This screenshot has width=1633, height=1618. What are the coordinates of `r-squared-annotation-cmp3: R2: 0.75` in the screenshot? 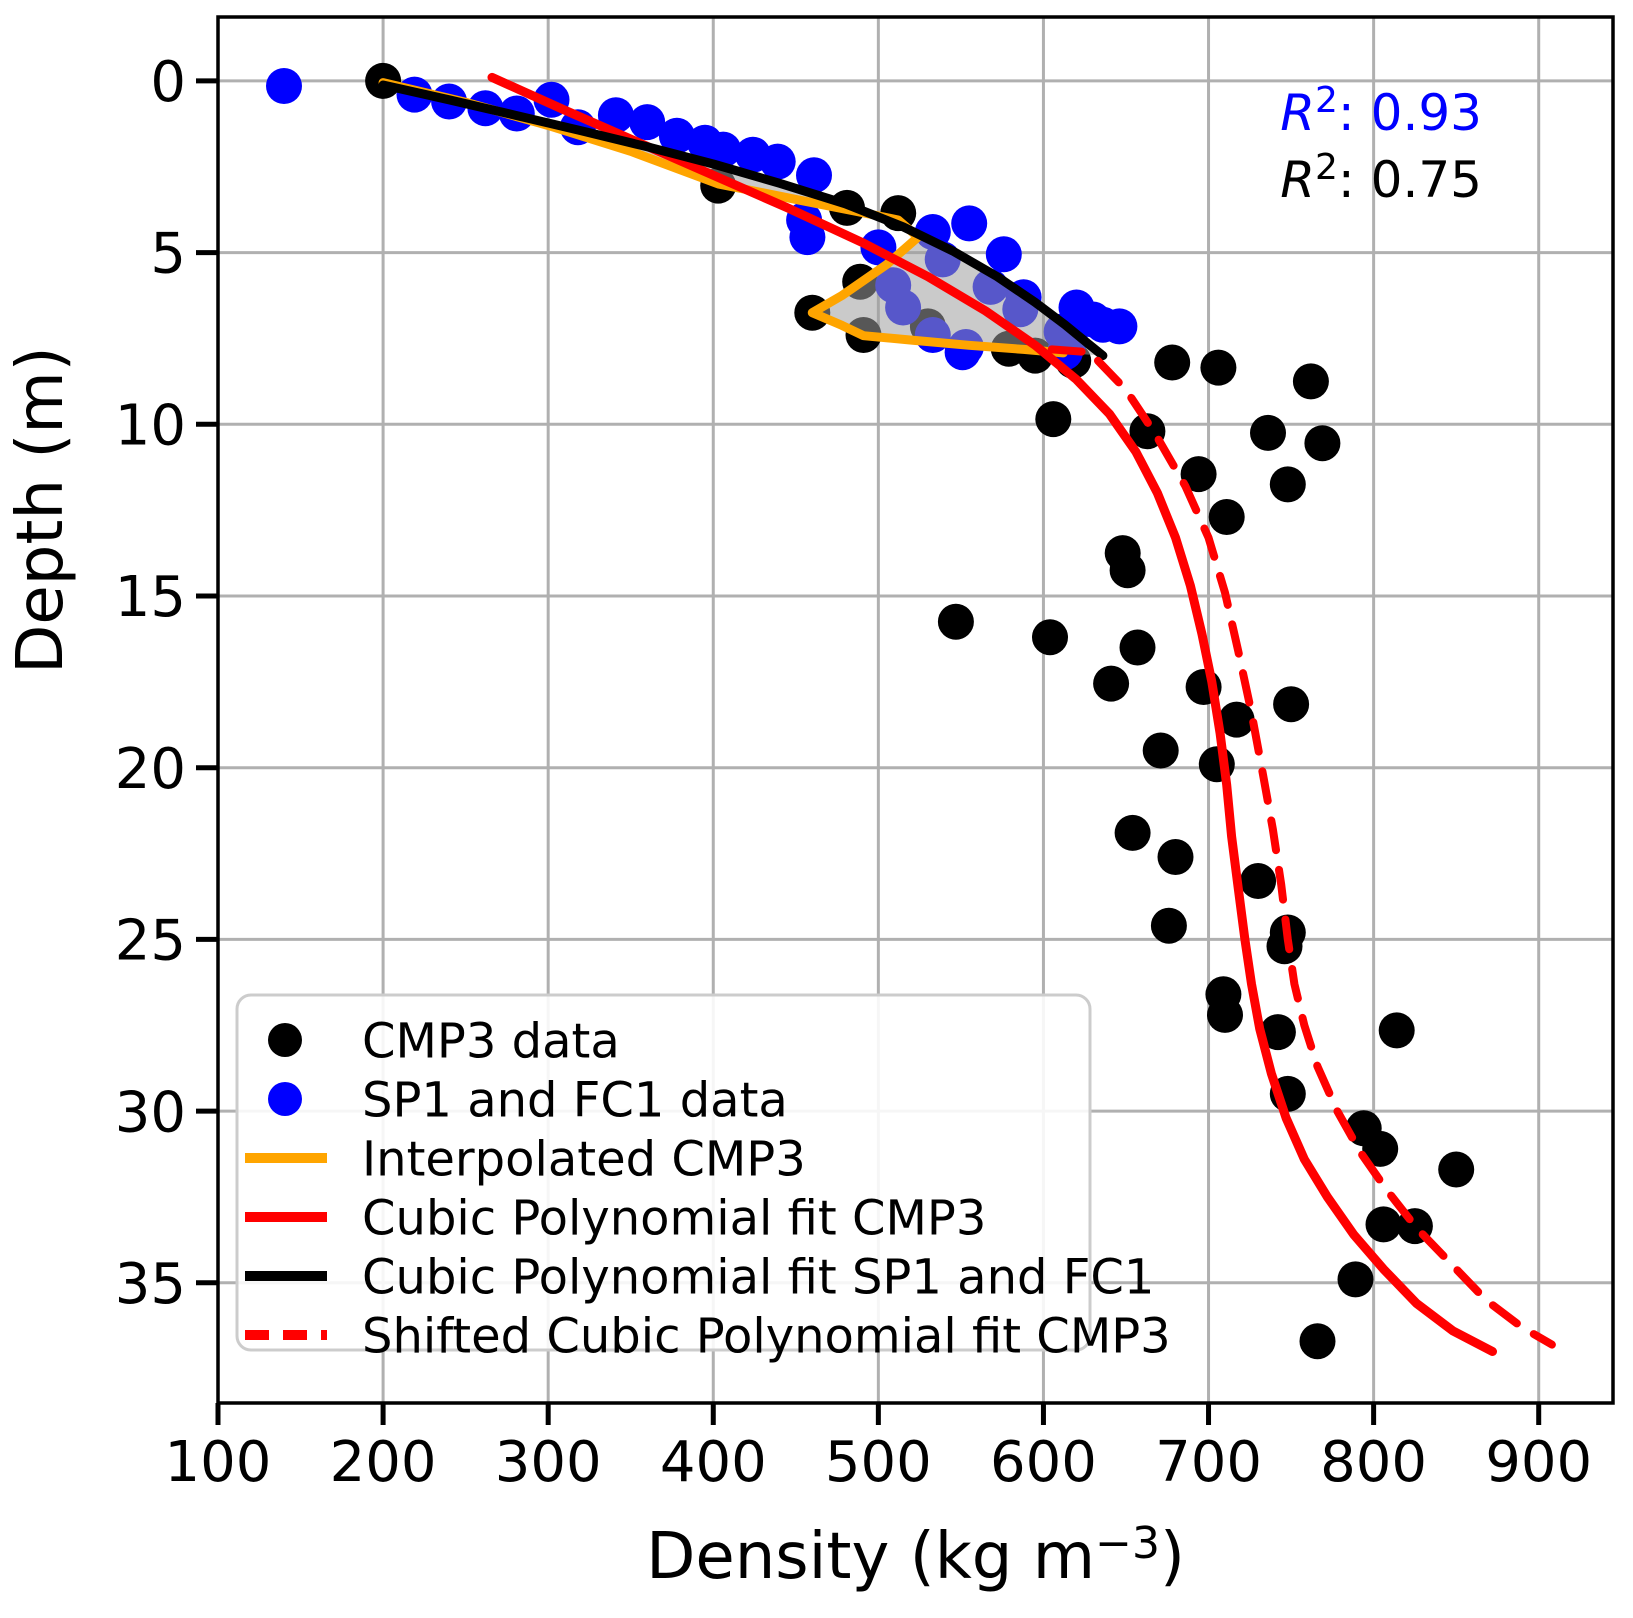 It's located at (1381, 178).